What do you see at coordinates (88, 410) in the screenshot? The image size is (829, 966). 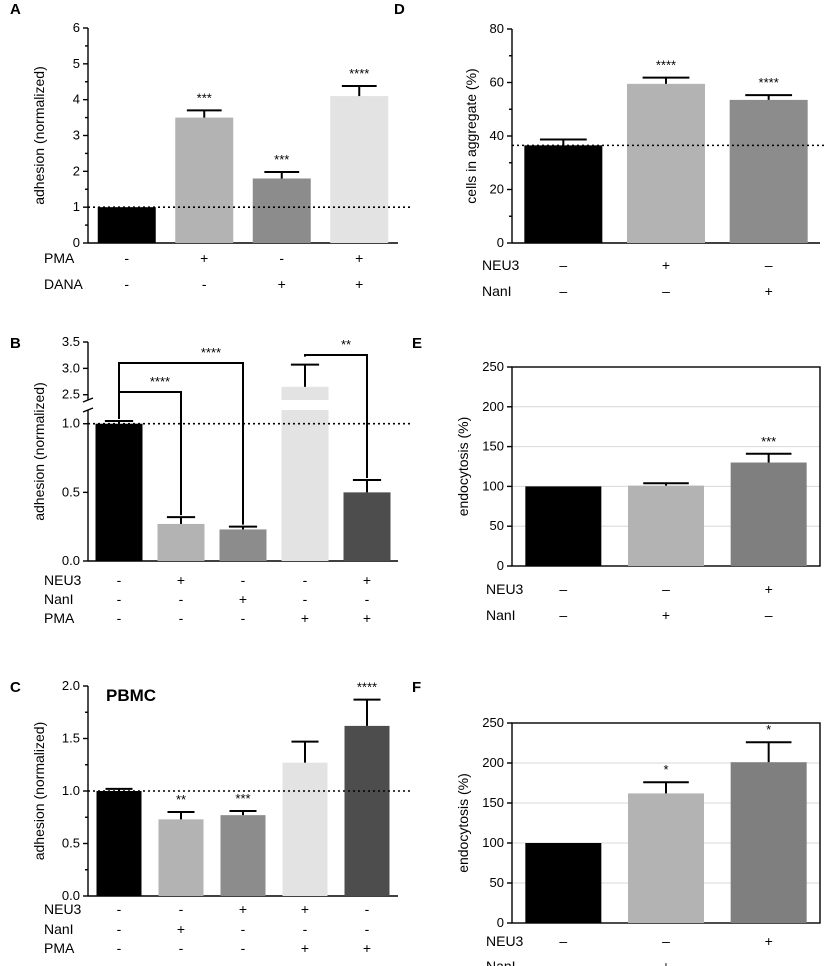 I see `axis-break-mark` at bounding box center [88, 410].